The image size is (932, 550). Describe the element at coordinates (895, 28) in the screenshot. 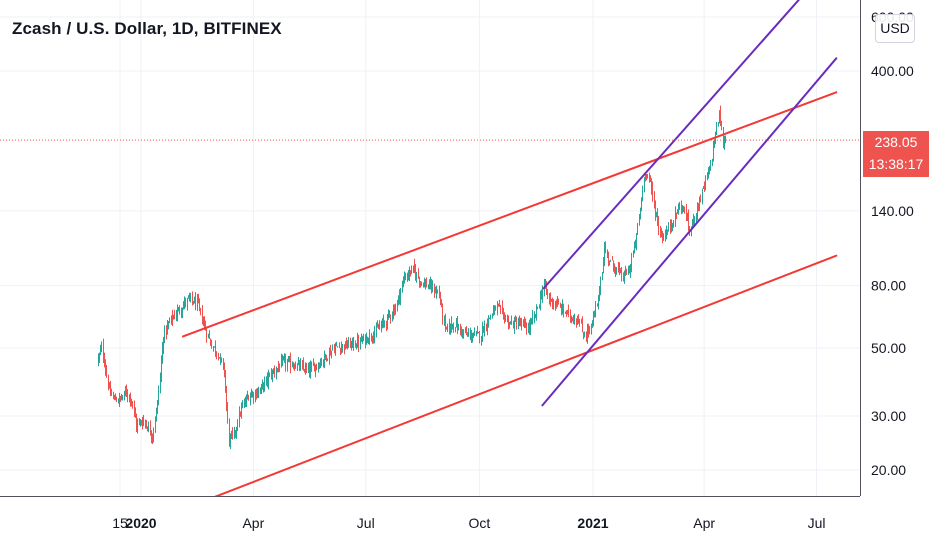

I see `currency-button: USD` at that location.